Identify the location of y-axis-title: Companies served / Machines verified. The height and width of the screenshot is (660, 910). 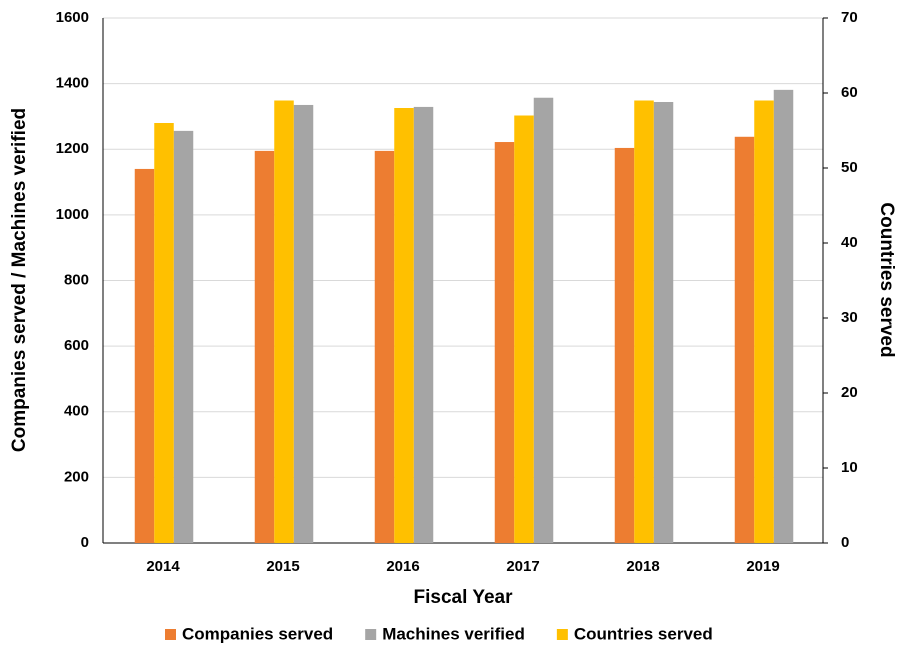
(19, 280).